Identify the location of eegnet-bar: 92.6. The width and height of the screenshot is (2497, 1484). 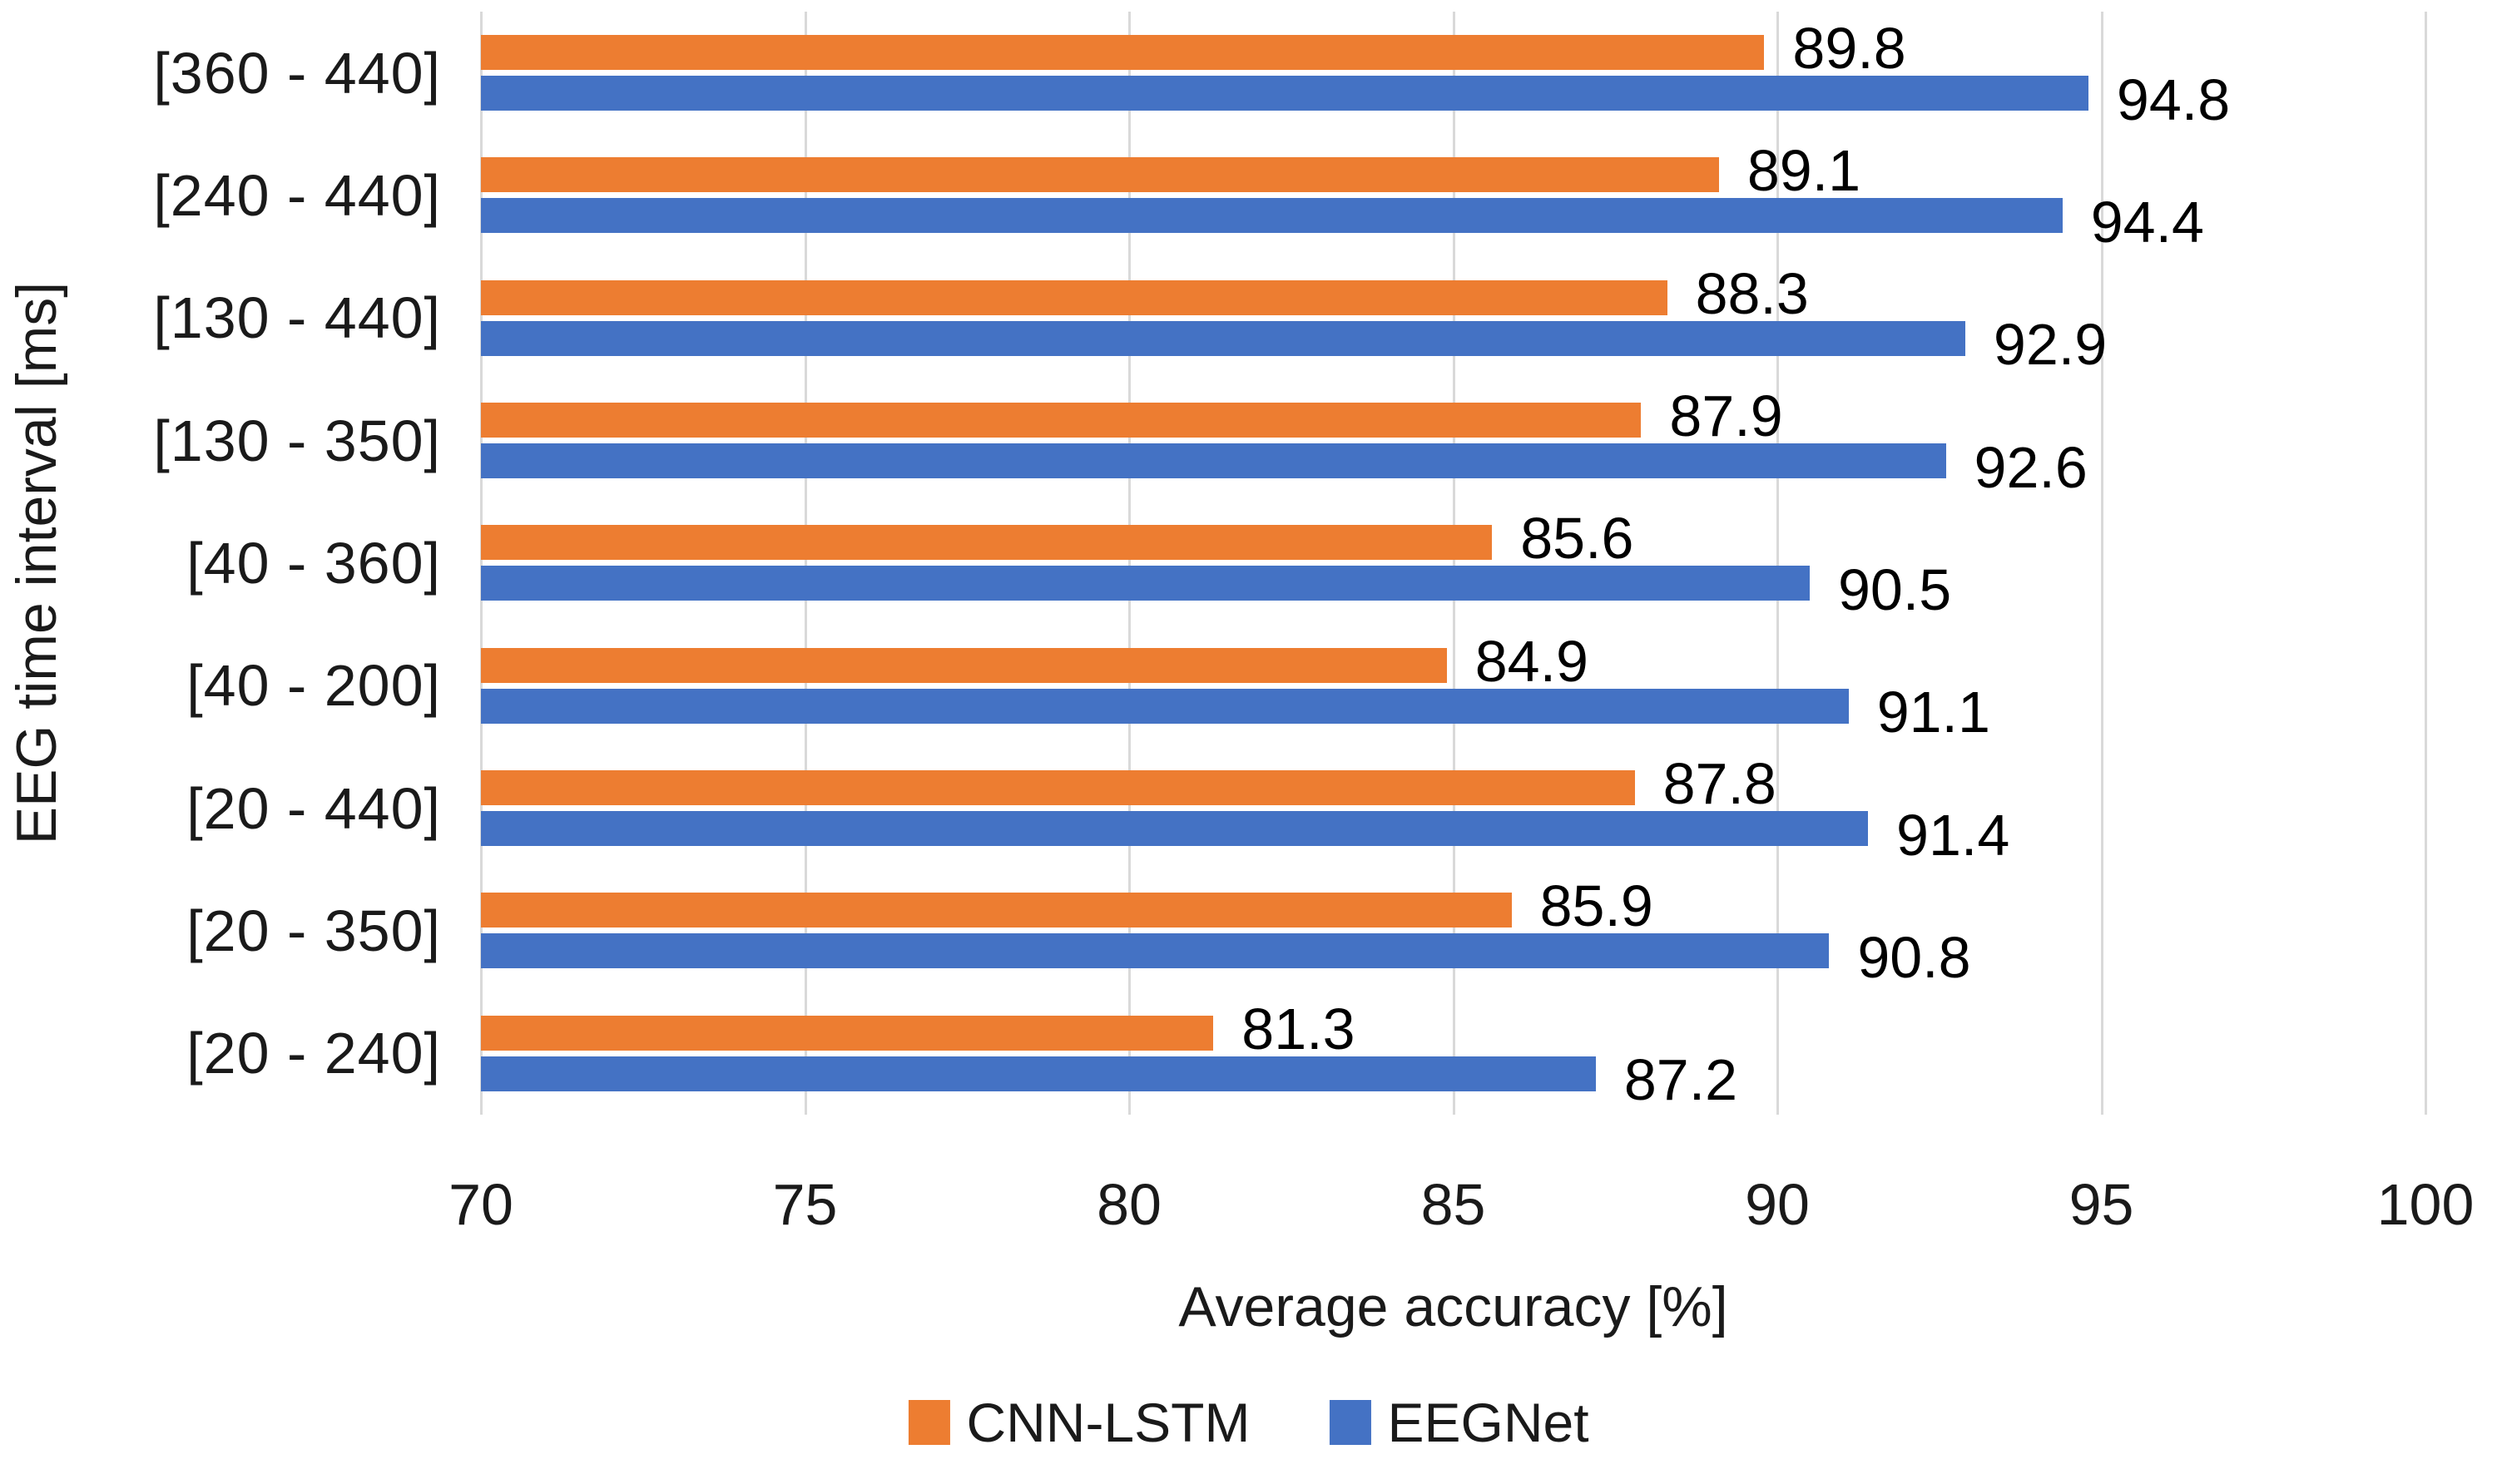
(1284, 468).